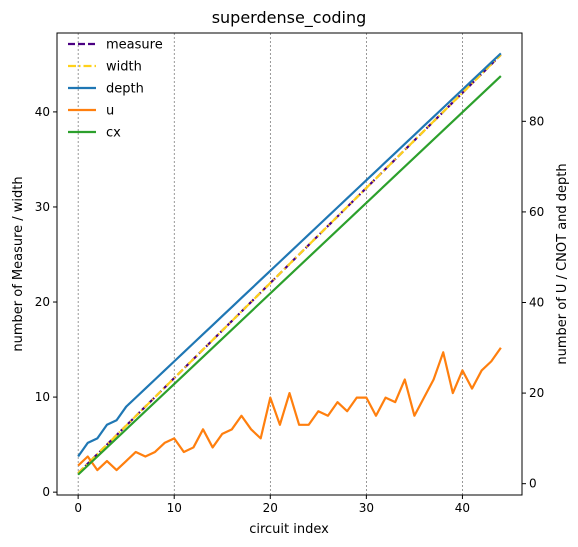 Image resolution: width=578 pixels, height=547 pixels. Describe the element at coordinates (289, 18) in the screenshot. I see `chart-title: superdense_coding` at that location.